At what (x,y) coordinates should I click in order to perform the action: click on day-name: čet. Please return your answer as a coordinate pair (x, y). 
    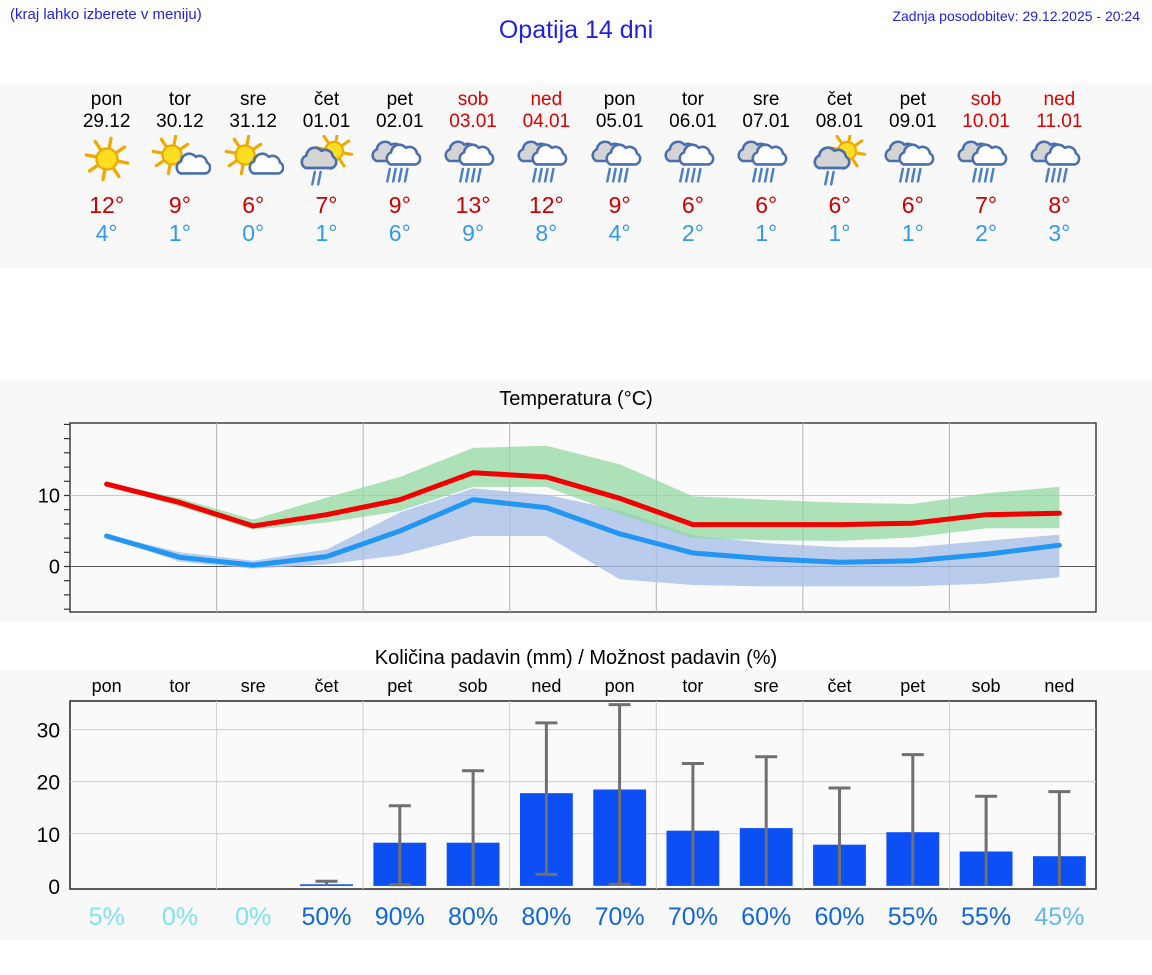
    Looking at the image, I should click on (326, 99).